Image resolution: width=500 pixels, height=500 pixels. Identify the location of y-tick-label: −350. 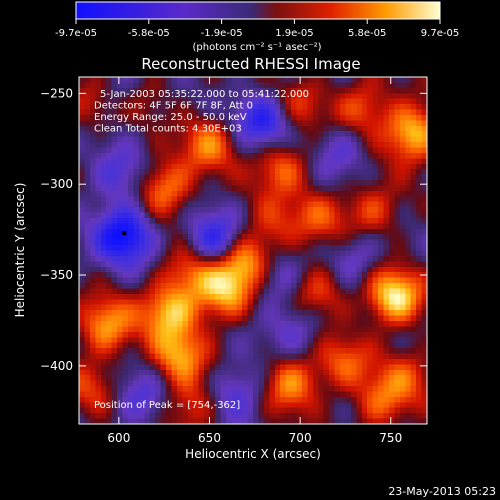
(56, 275).